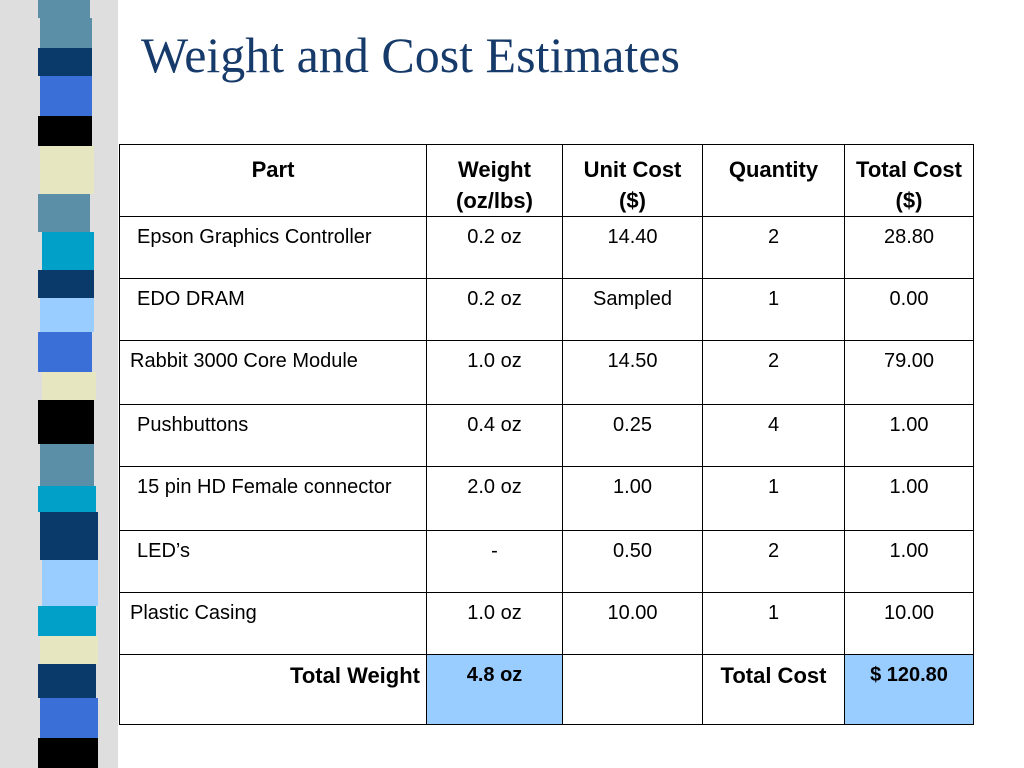 The width and height of the screenshot is (1024, 768). I want to click on decorative-stripe-column, so click(69, 384).